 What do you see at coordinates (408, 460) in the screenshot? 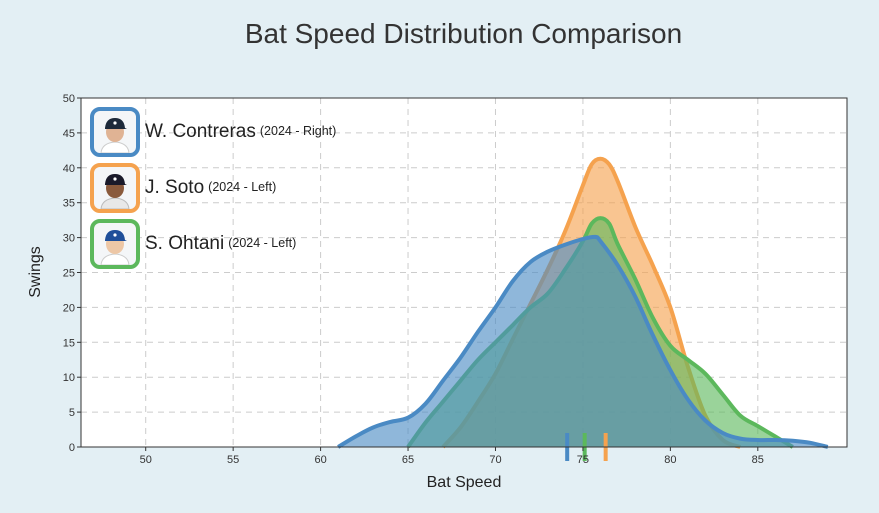
I see `x-tick-label: 65` at bounding box center [408, 460].